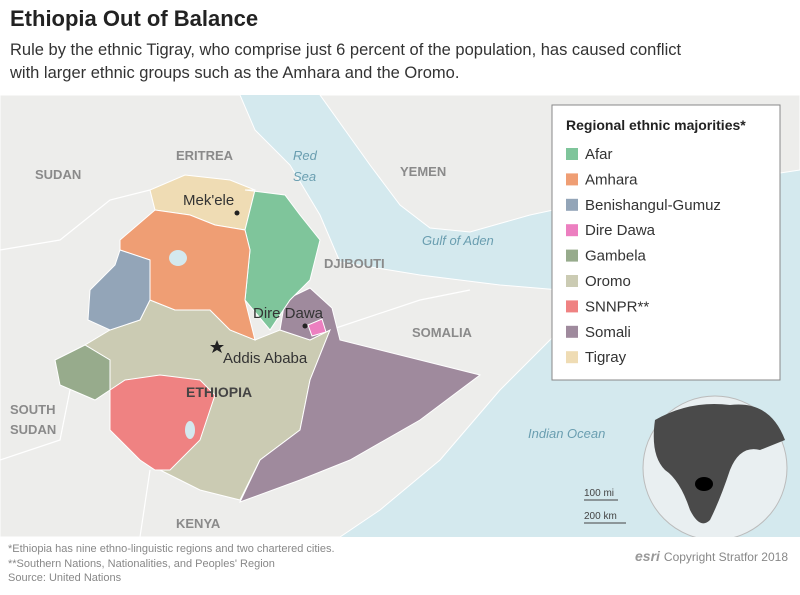  Describe the element at coordinates (458, 240) in the screenshot. I see `label: Gulf of Aden` at that location.